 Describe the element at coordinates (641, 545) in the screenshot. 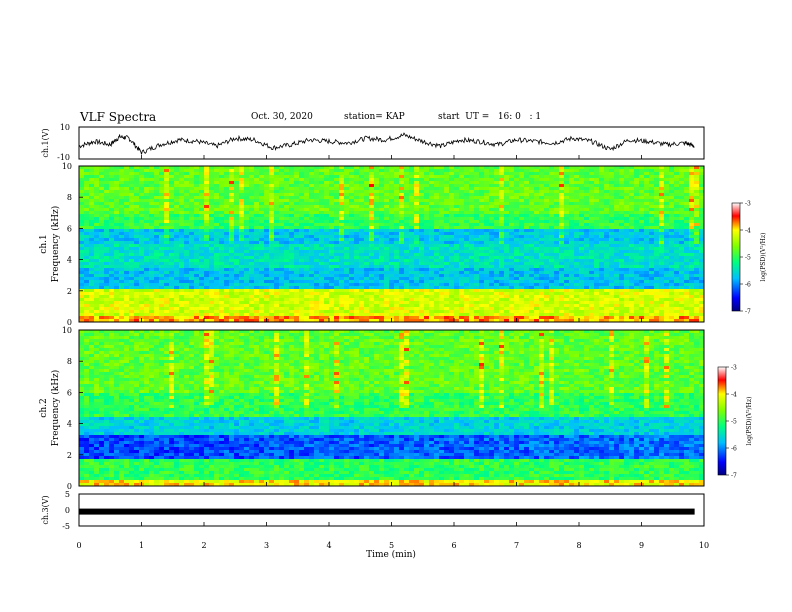

I see `x-tick-label: 9` at that location.